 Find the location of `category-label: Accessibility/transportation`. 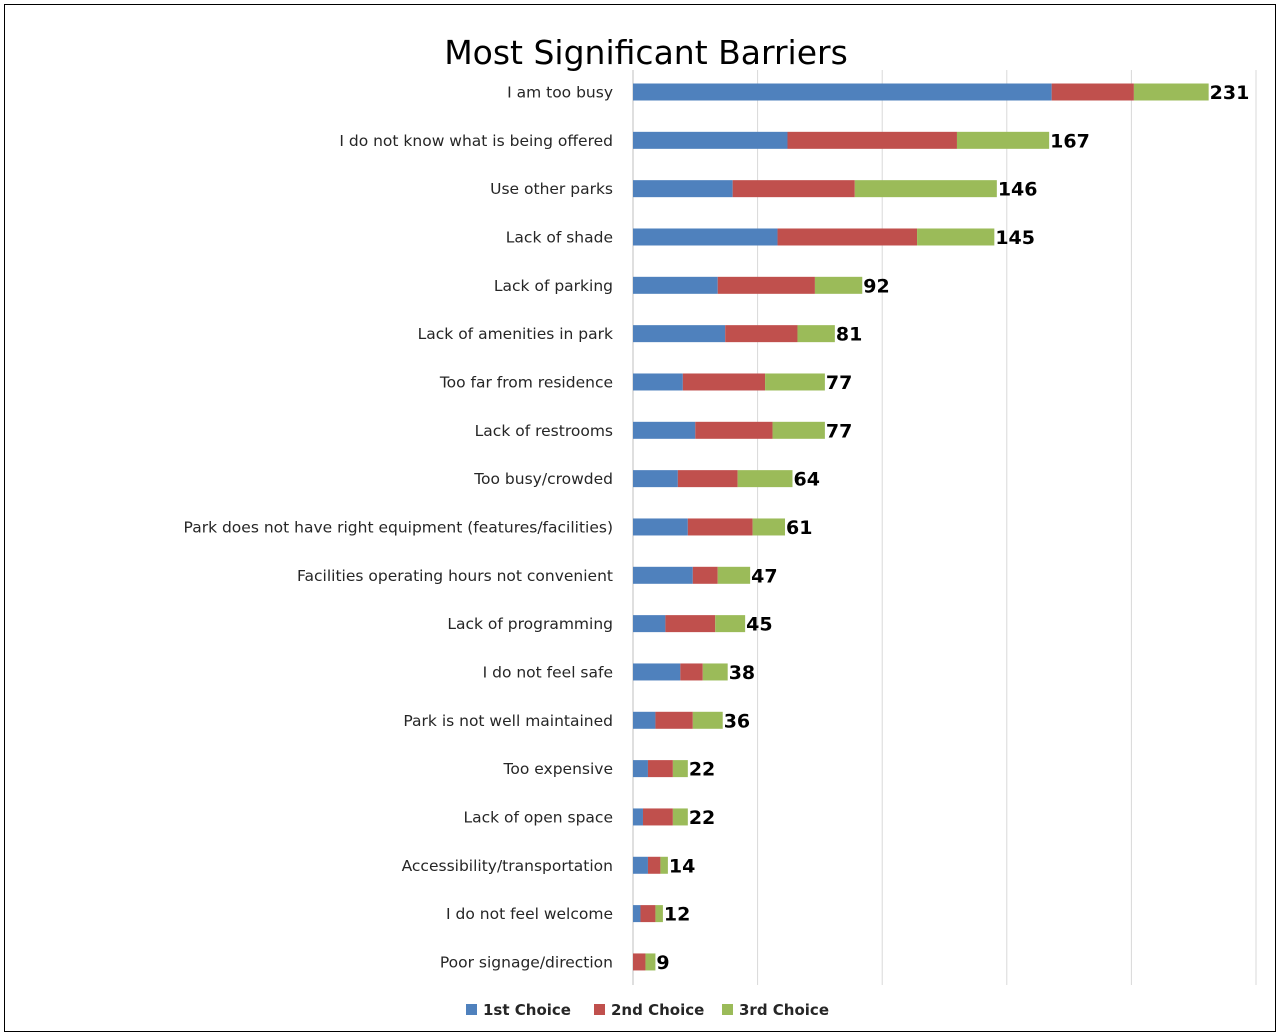

category-label: Accessibility/transportation is located at coordinates (507, 866).